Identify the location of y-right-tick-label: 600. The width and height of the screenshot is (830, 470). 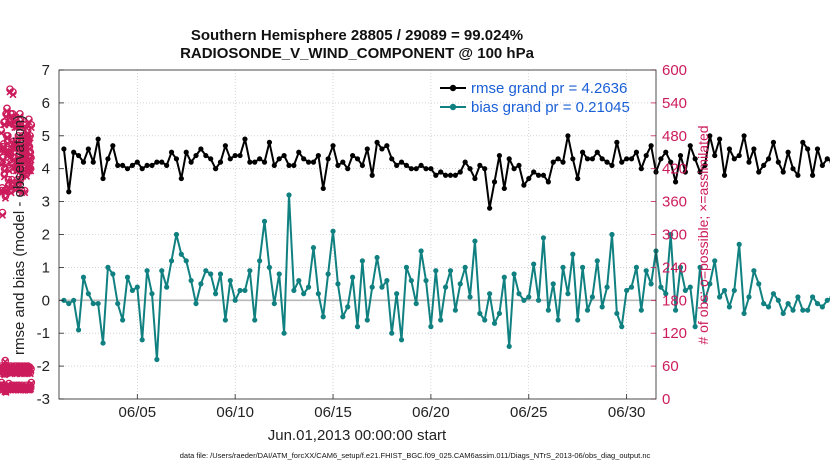
(674, 70).